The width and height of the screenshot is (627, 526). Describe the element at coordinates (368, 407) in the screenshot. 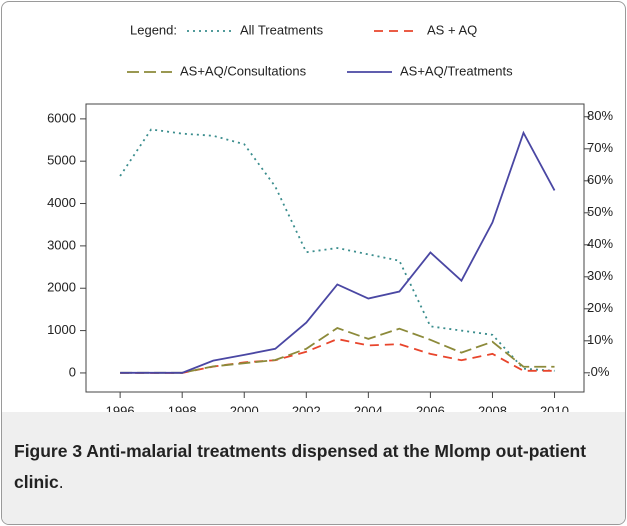

I see `x-tick-label: 2004` at that location.